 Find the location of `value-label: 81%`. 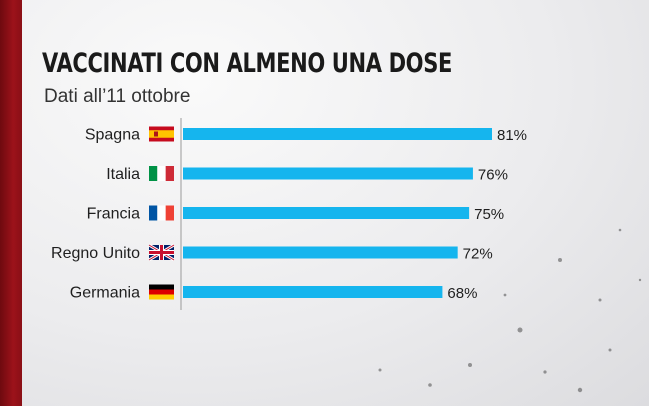

value-label: 81% is located at coordinates (512, 135).